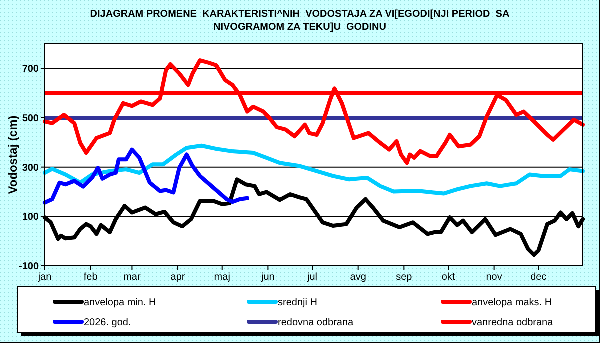 The width and height of the screenshot is (600, 343). Describe the element at coordinates (31, 168) in the screenshot. I see `y-tick-label: 300` at that location.